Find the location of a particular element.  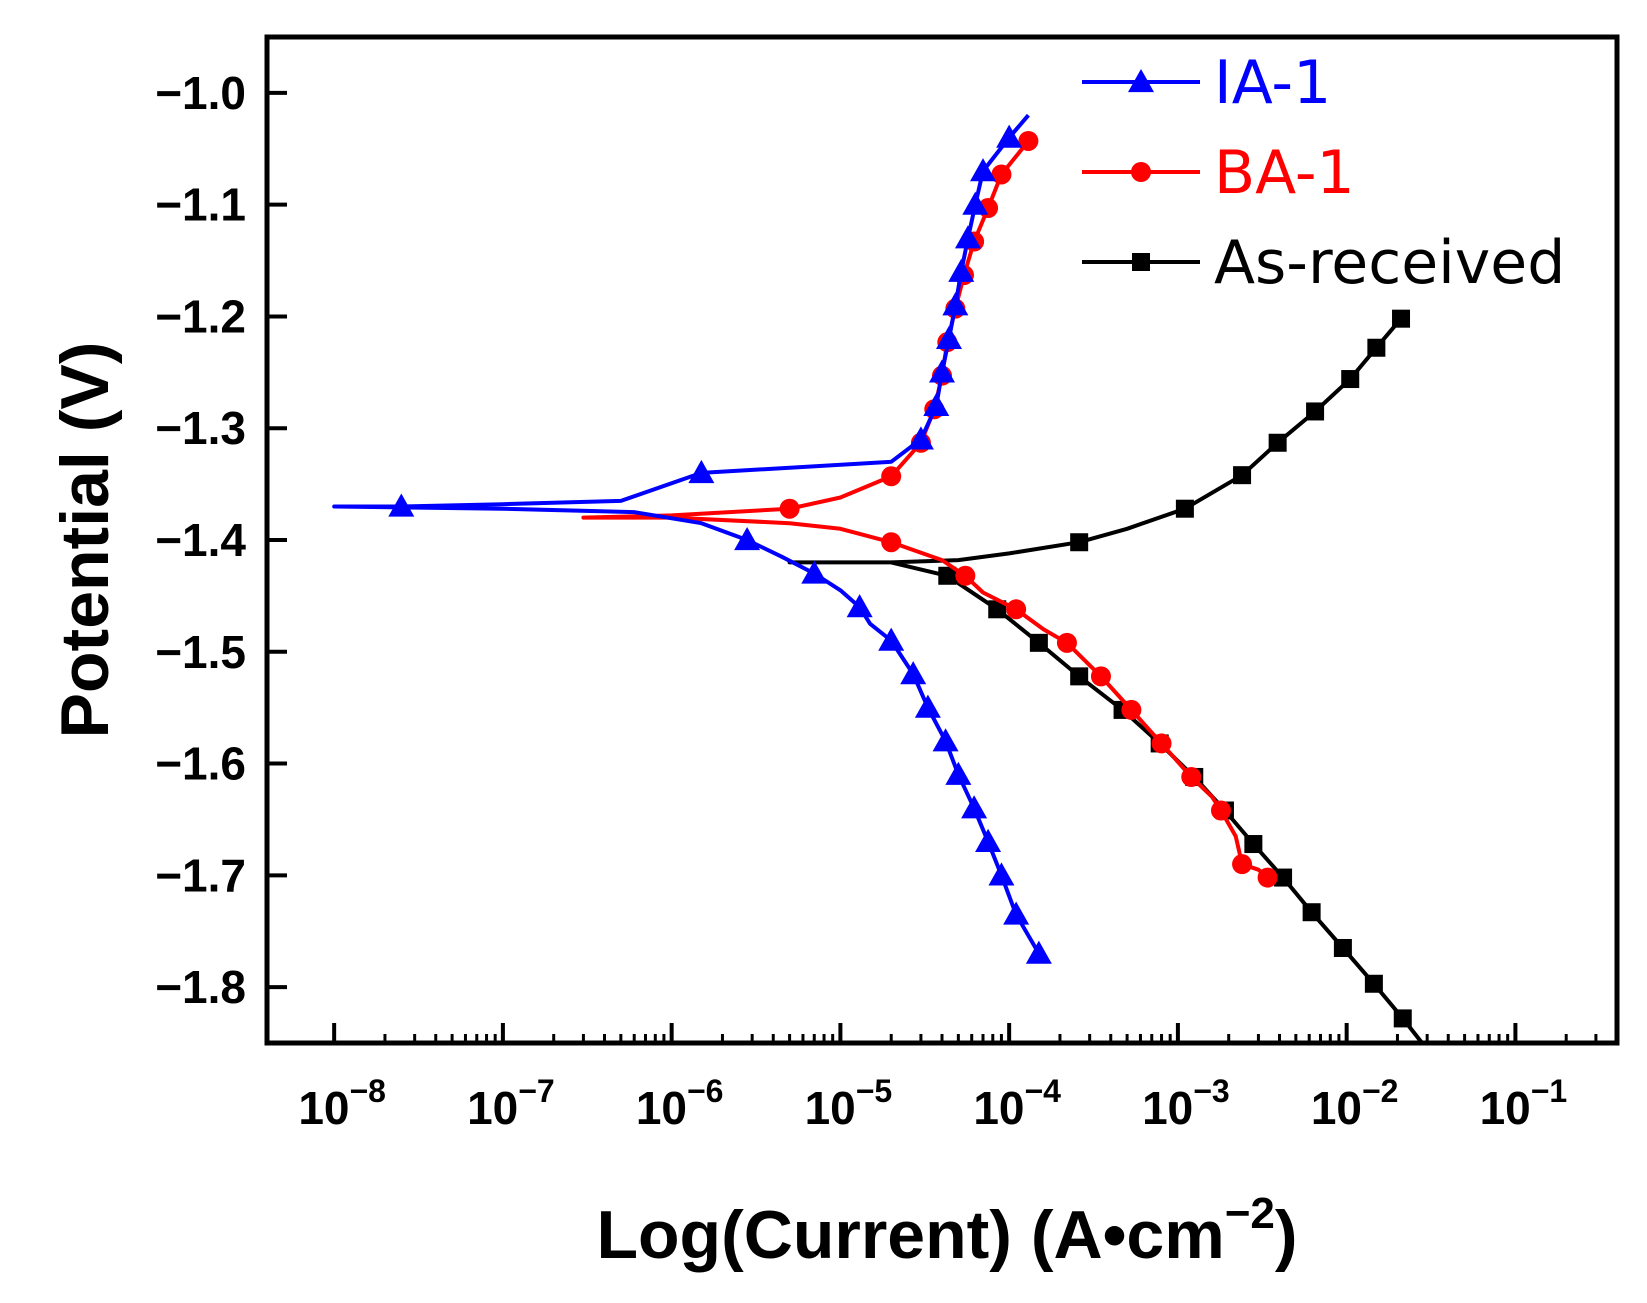

legend-item-ia-1: IA-1 is located at coordinates (1206, 83).